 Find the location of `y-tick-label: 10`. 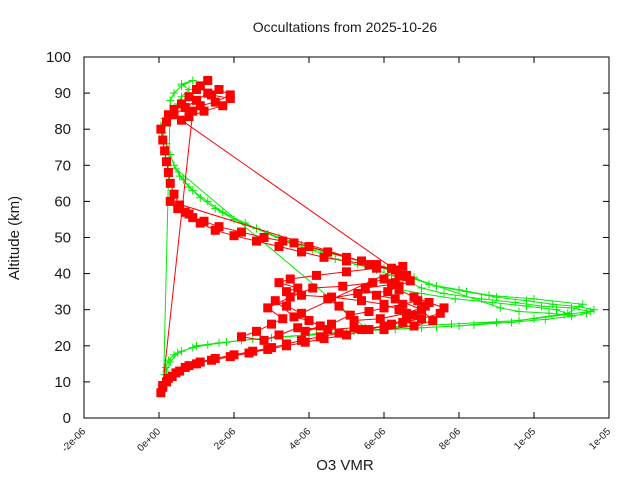

y-tick-label: 10 is located at coordinates (62, 382).